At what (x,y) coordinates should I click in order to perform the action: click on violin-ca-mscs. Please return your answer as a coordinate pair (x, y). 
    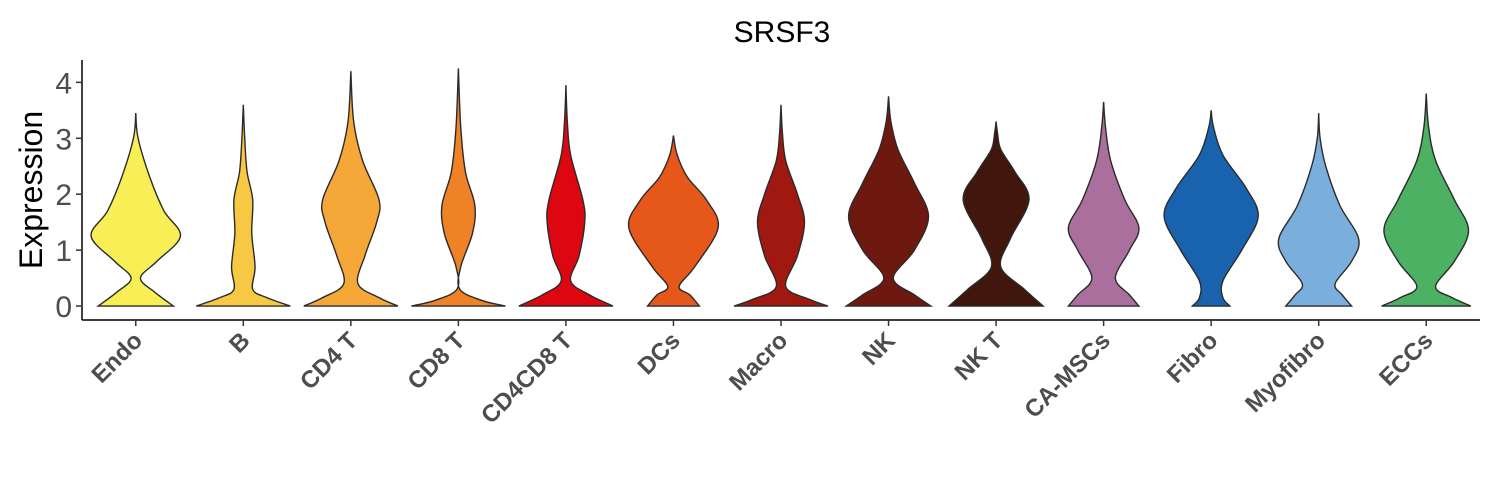
    Looking at the image, I should click on (1103, 204).